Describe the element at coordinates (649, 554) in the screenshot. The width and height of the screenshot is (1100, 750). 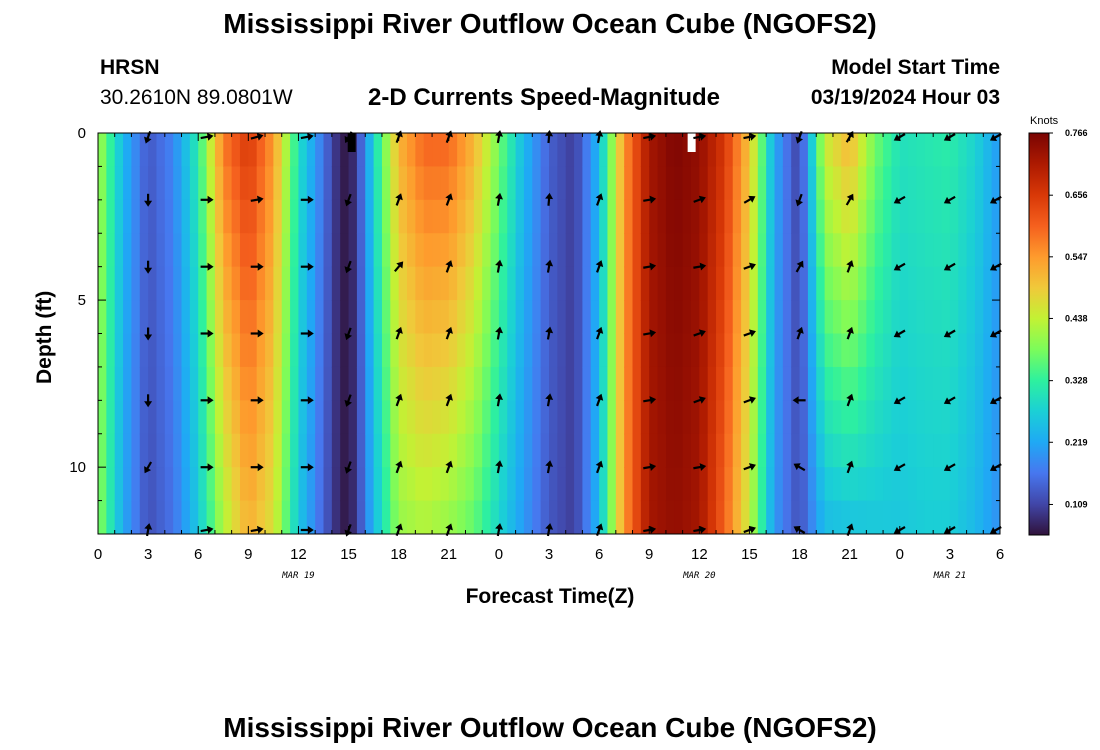
I see `x-tick-label: 9` at that location.